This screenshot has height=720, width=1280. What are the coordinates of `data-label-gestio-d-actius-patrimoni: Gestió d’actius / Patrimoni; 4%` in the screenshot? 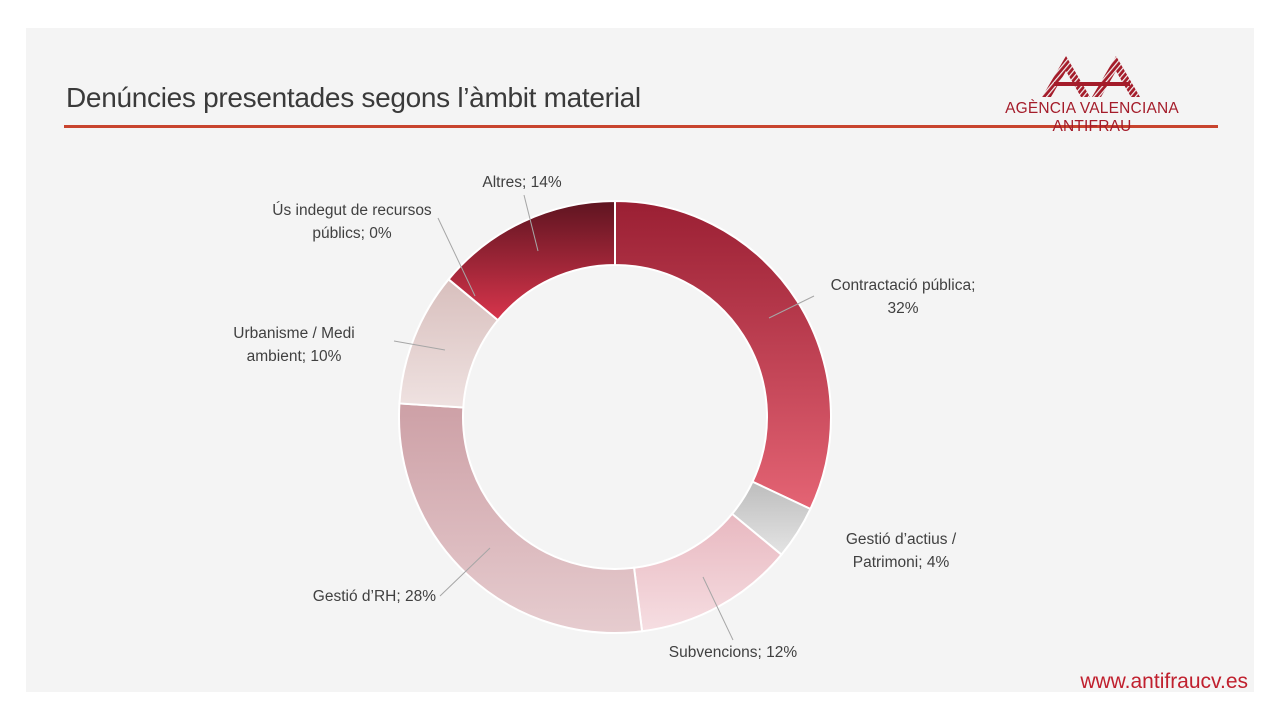 It's located at (901, 551).